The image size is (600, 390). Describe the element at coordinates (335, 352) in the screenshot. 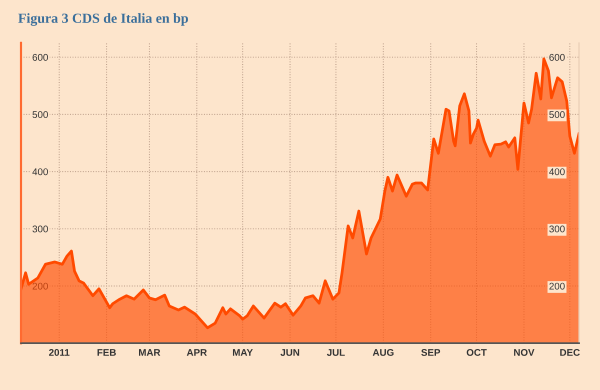

I see `x-tick-label: JUL` at that location.